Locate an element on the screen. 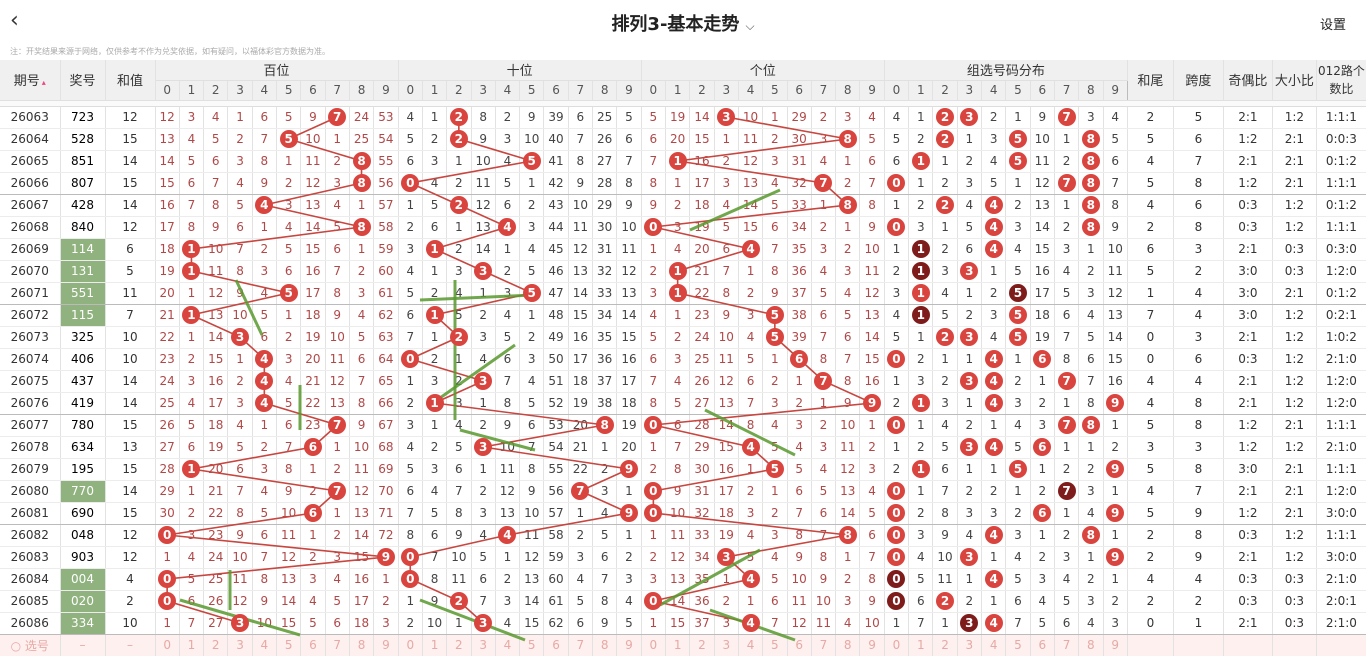 The width and height of the screenshot is (1366, 656). chevron-left-icon: ‹ is located at coordinates (14, 20).